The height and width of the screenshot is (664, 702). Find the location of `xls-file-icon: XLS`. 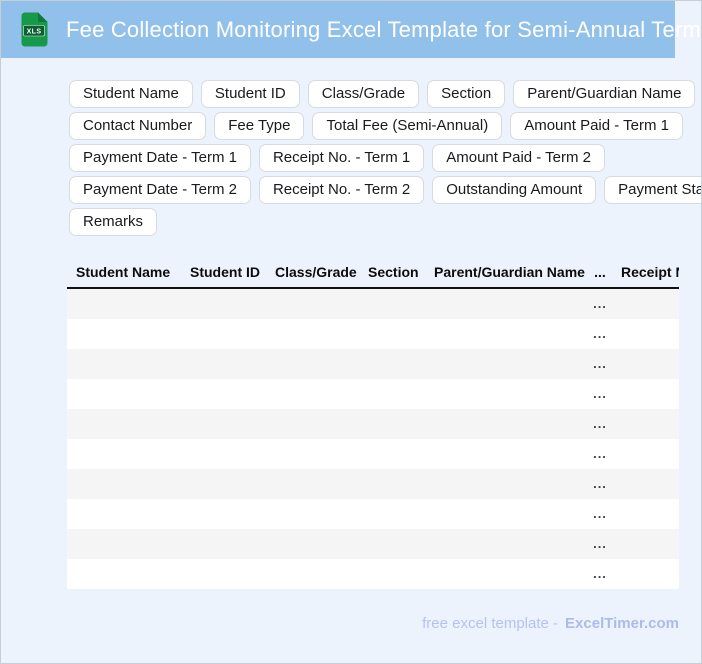

xls-file-icon: XLS is located at coordinates (34, 29).